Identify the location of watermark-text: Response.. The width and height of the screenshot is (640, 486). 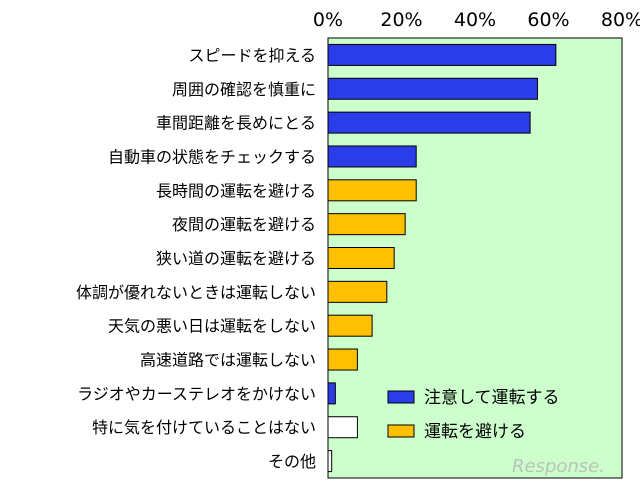
(558, 466).